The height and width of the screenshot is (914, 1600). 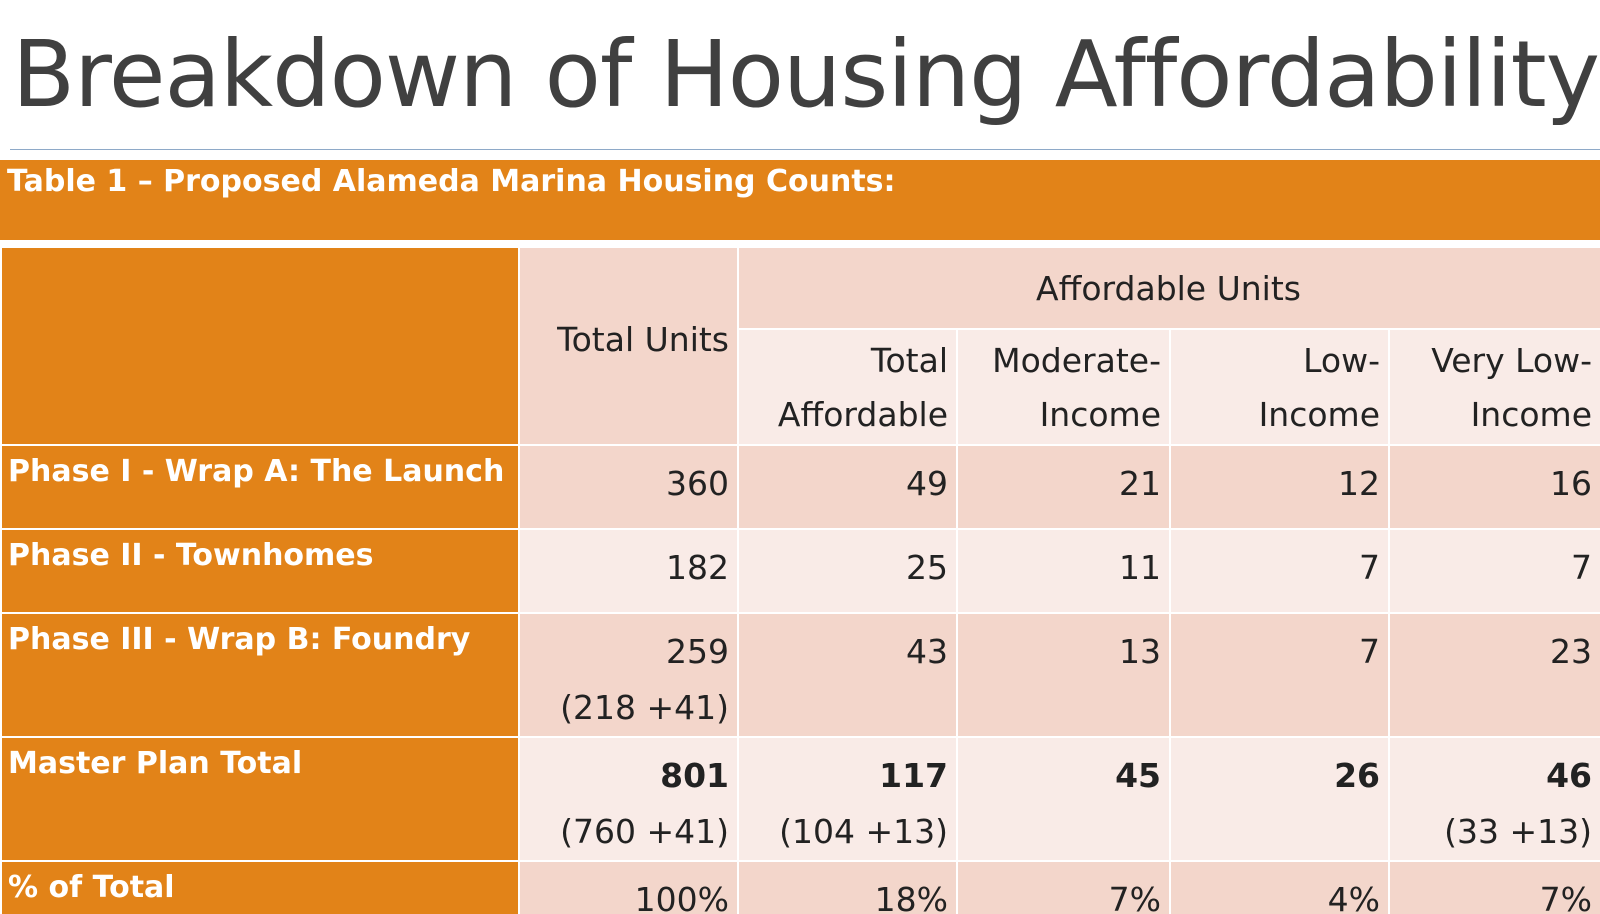 What do you see at coordinates (1063, 675) in the screenshot?
I see `cell-moderate-income: 13` at bounding box center [1063, 675].